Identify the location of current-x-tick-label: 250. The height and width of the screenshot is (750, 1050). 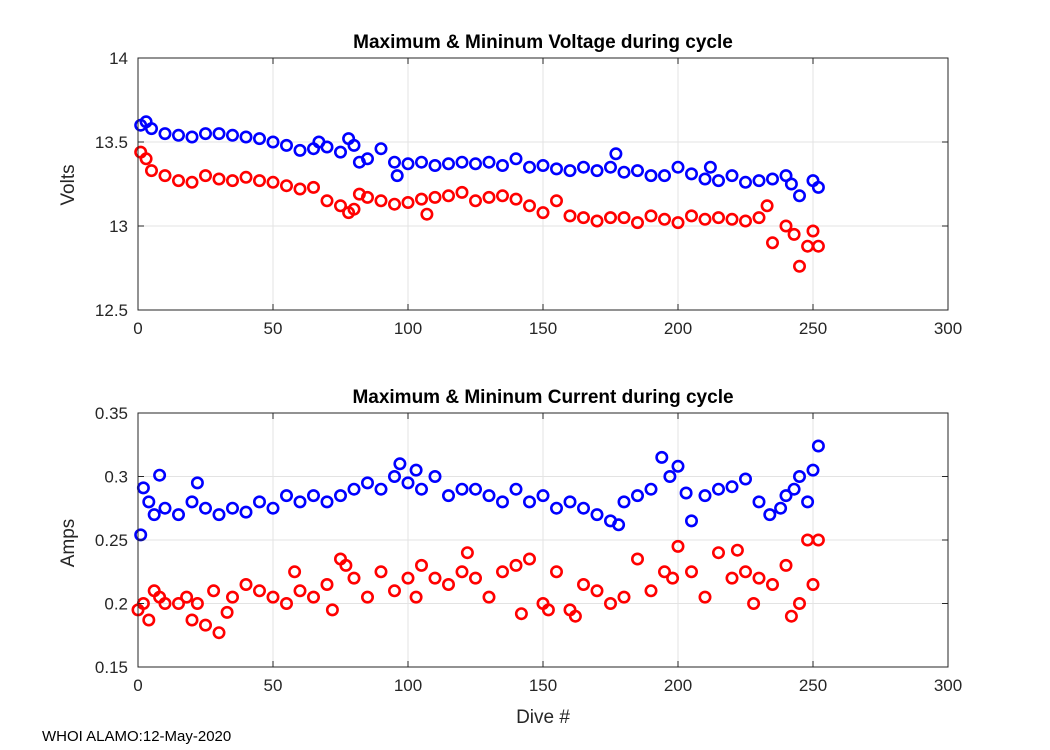
(813, 685).